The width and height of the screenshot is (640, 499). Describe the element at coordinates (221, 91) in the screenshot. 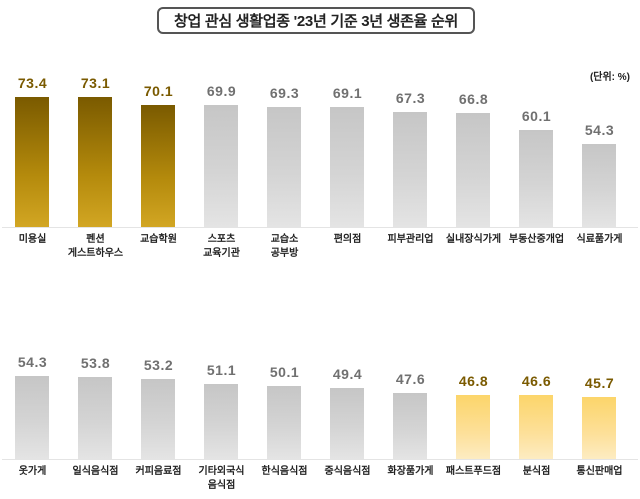

I see `bar-value-label: 69.9` at that location.